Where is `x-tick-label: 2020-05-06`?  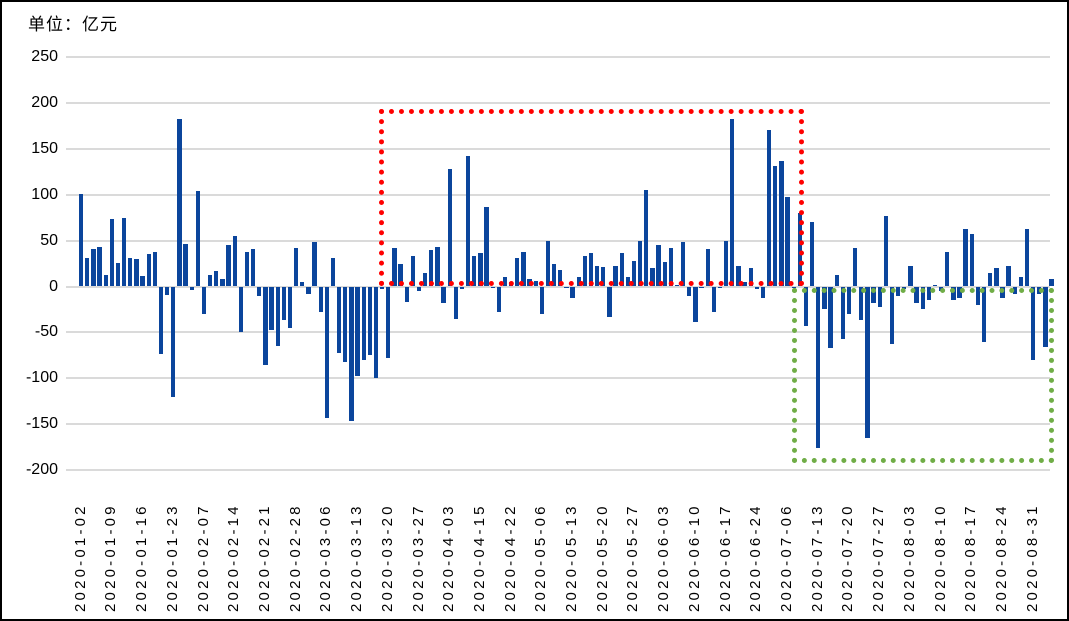
x-tick-label: 2020-05-06 is located at coordinates (541, 557).